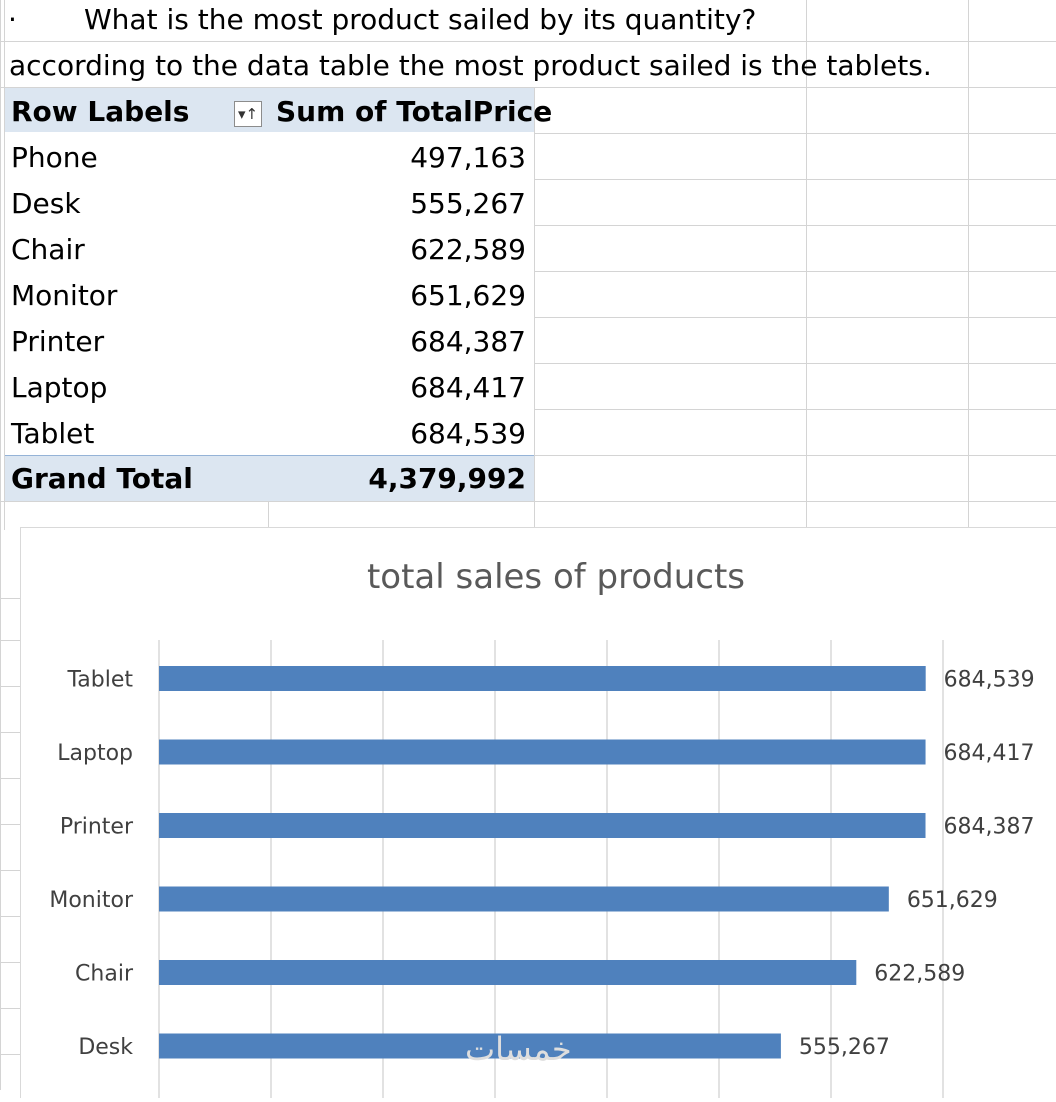  Describe the element at coordinates (58, 341) in the screenshot. I see `pivot-row-label: Printer` at that location.